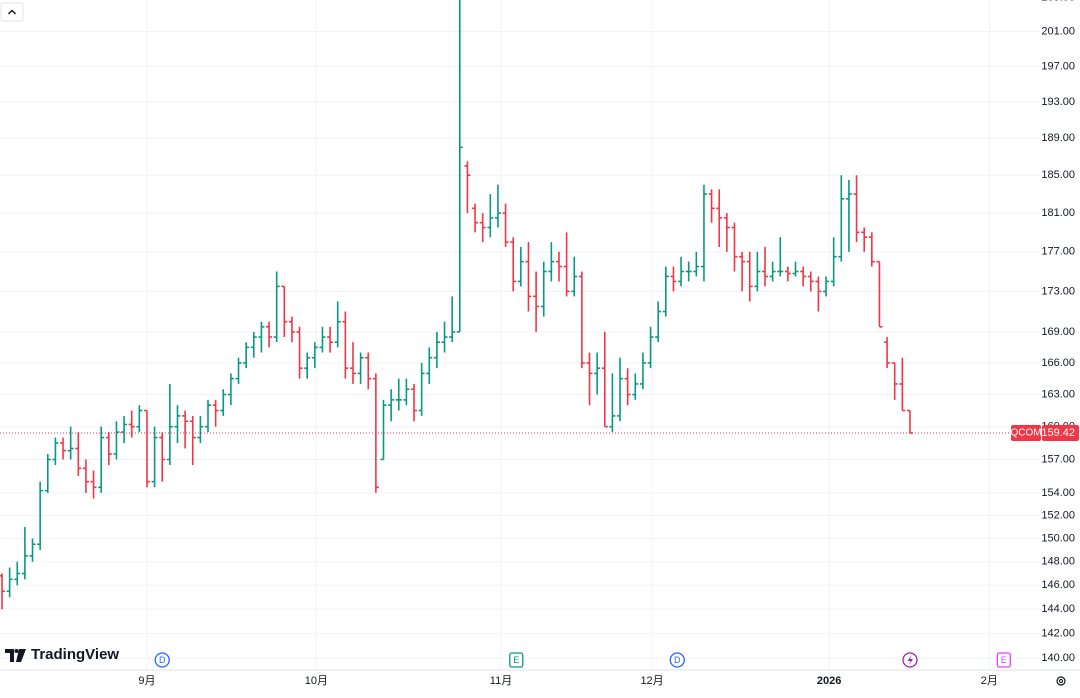  I want to click on y-tick-label: 169.00, so click(1058, 332).